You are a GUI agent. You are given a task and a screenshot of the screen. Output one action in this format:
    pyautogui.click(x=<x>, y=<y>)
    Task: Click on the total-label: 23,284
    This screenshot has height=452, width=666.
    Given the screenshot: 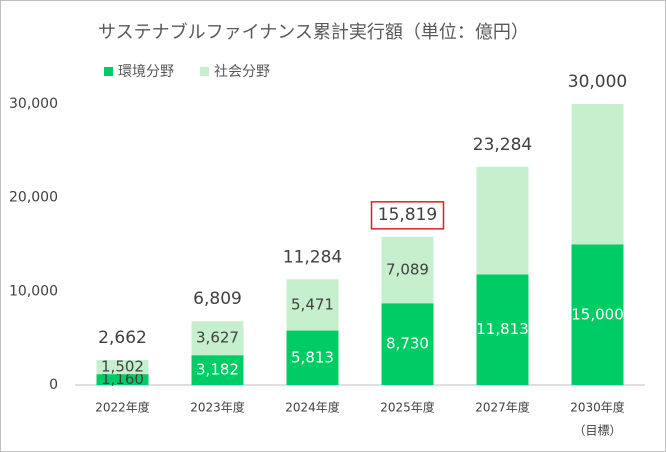 What is the action you would take?
    pyautogui.click(x=502, y=145)
    